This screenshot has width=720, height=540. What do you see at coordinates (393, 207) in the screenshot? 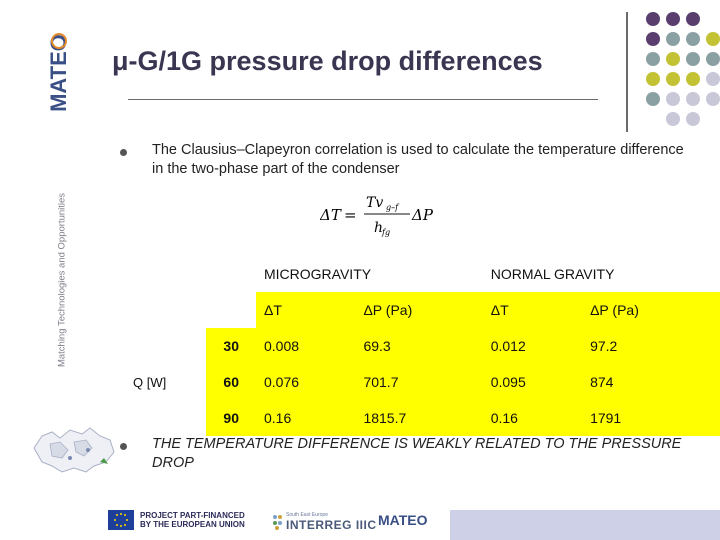
I see `formula-numerator-sub: g–f` at bounding box center [393, 207].